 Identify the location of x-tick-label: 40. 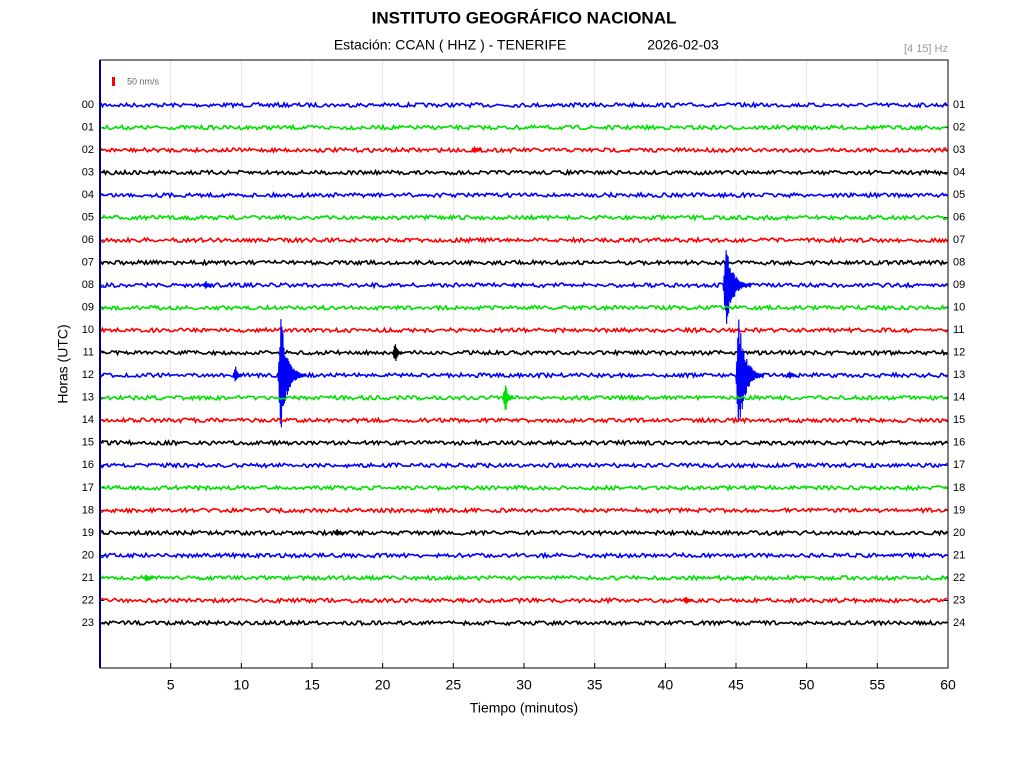
(666, 685).